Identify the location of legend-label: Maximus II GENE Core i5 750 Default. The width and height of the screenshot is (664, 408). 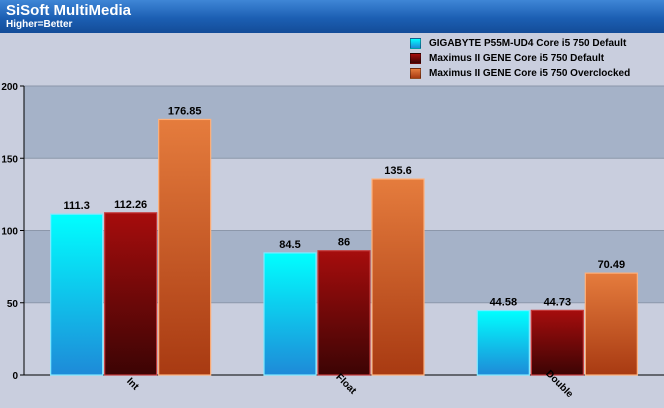
(517, 58).